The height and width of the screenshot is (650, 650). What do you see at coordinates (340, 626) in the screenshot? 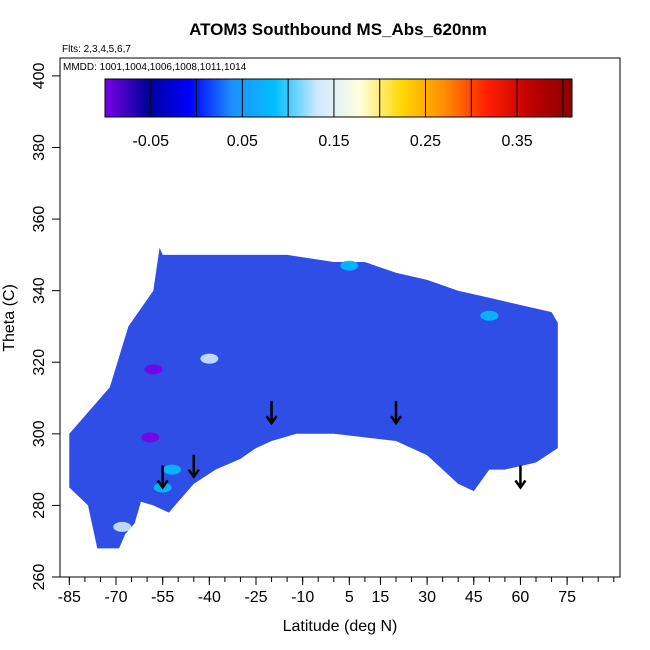
I see `x-axis-label: Latitude (deg N)` at bounding box center [340, 626].